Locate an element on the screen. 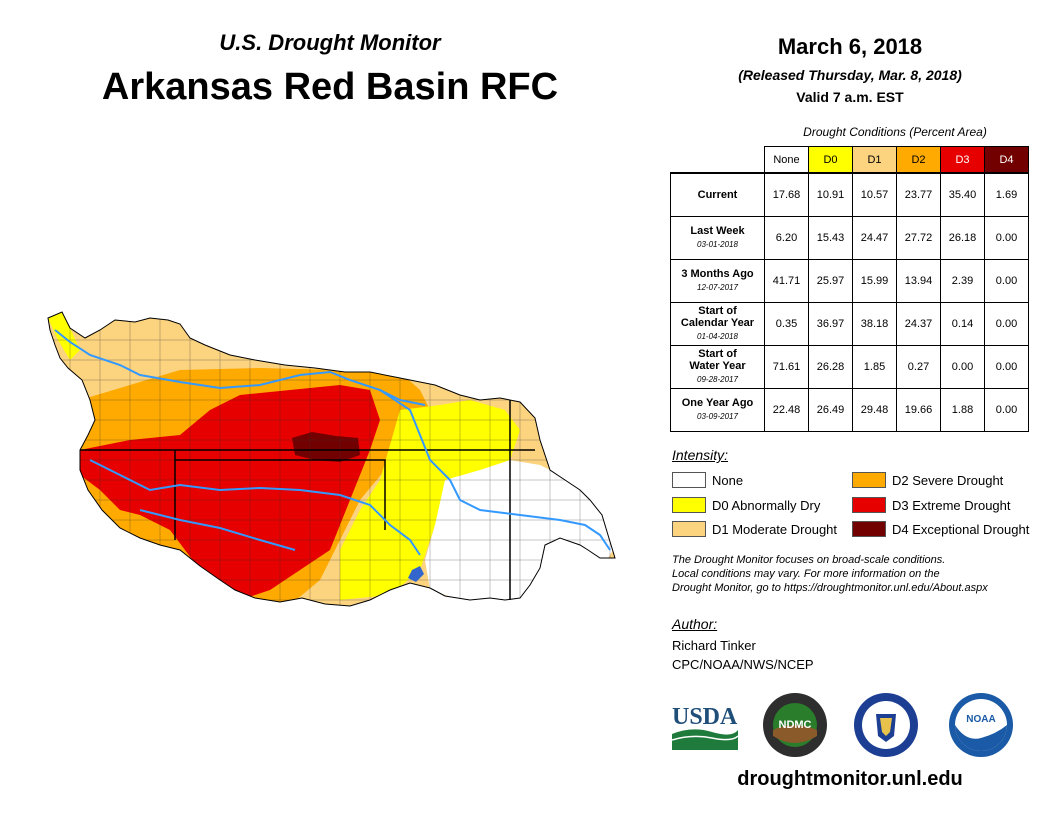 The image size is (1056, 816). table-cell: 38.18 is located at coordinates (874, 324).